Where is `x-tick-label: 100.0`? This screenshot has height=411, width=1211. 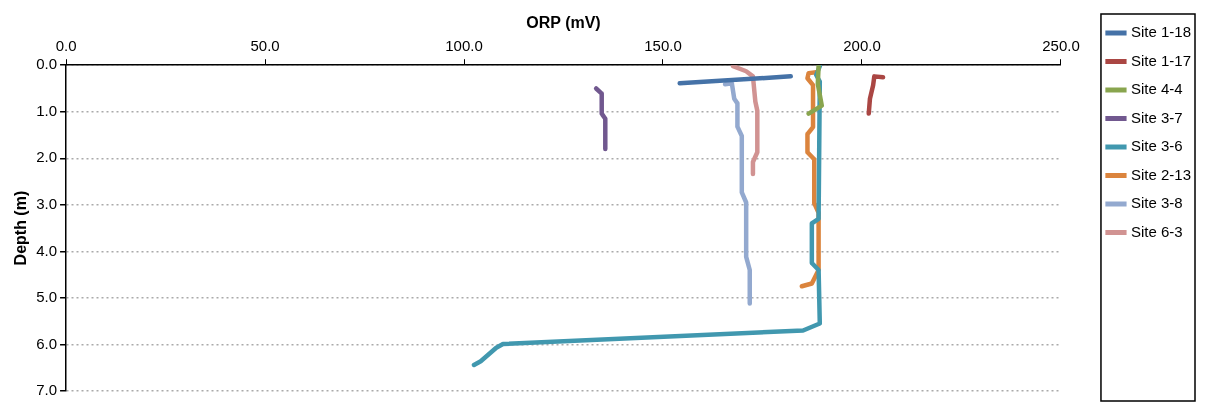 x-tick-label: 100.0 is located at coordinates (464, 46).